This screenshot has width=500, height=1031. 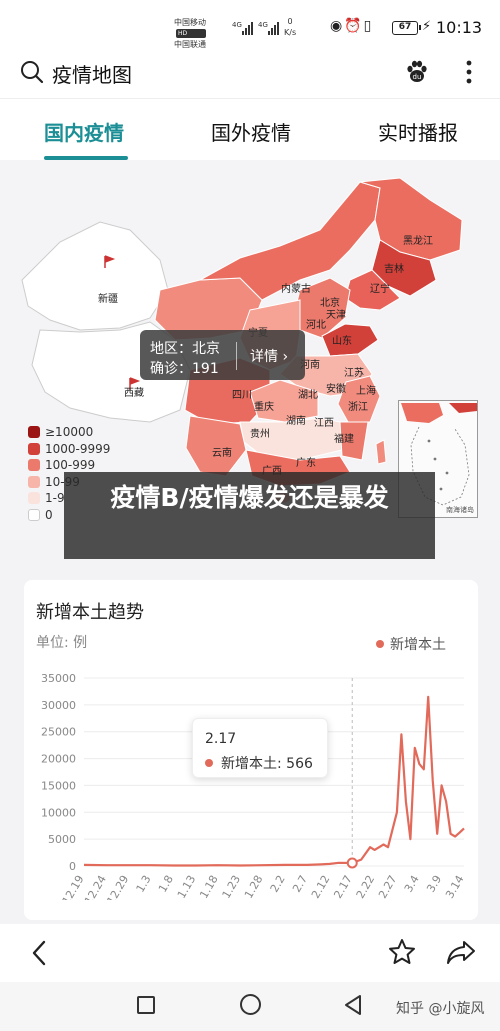 I want to click on x-tick-label: 3.14, so click(x=455, y=886).